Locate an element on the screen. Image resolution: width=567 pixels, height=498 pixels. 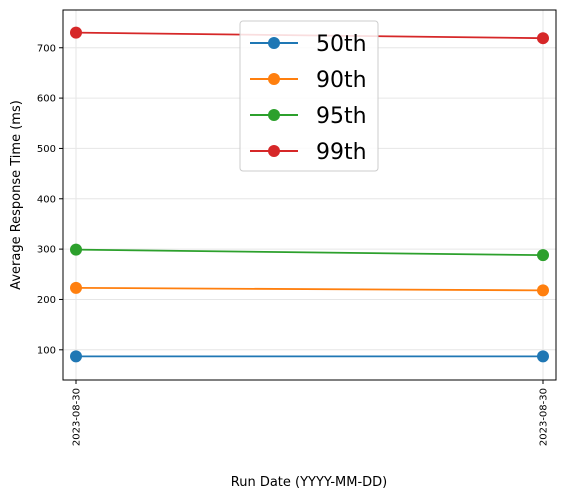
legend-label-99th: 99th is located at coordinates (341, 152).